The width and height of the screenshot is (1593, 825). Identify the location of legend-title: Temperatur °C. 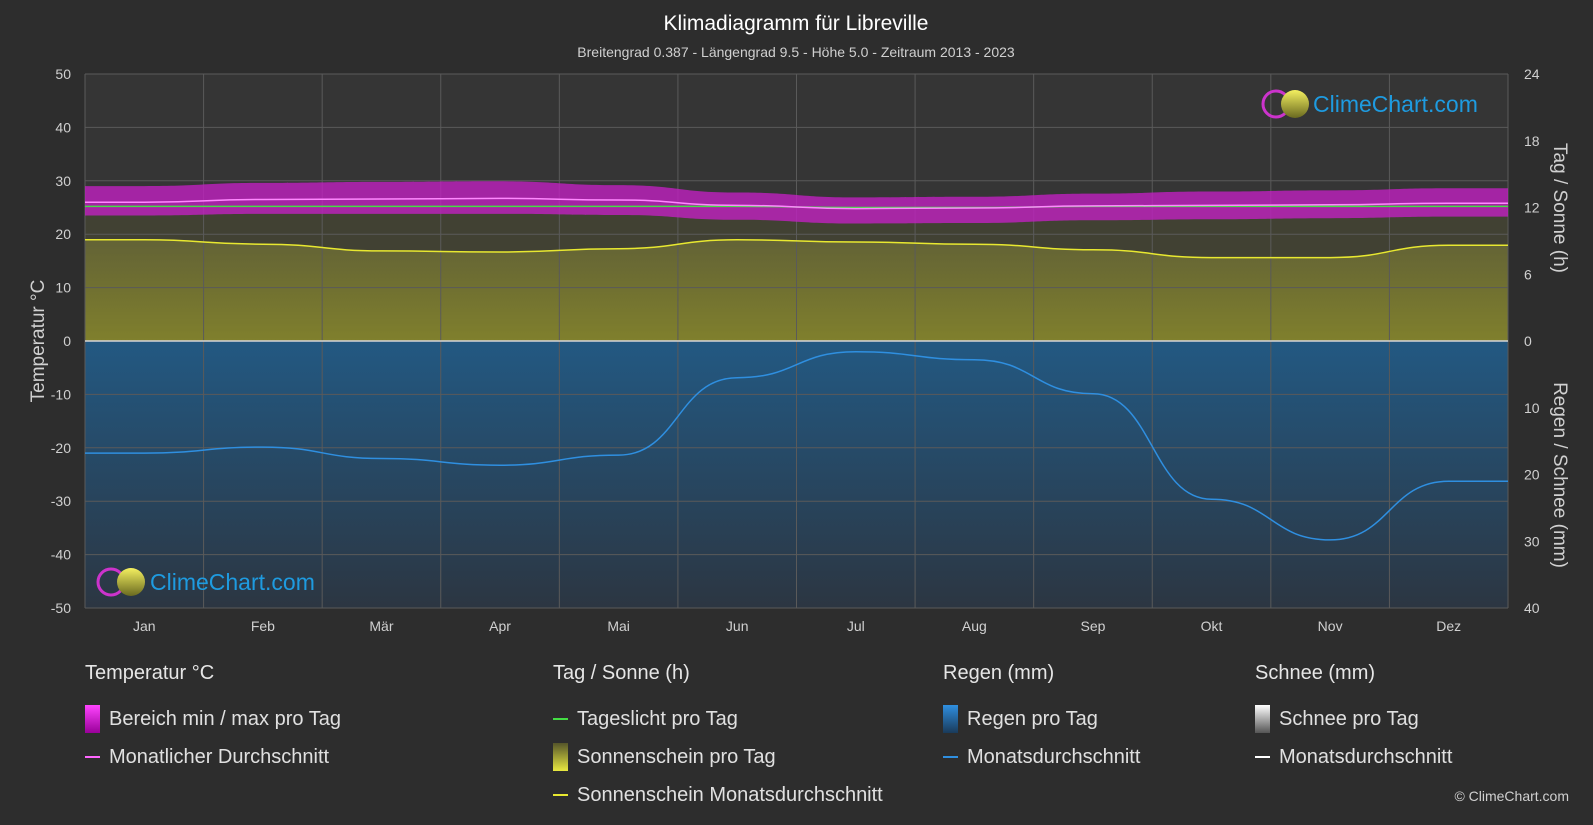
(150, 673).